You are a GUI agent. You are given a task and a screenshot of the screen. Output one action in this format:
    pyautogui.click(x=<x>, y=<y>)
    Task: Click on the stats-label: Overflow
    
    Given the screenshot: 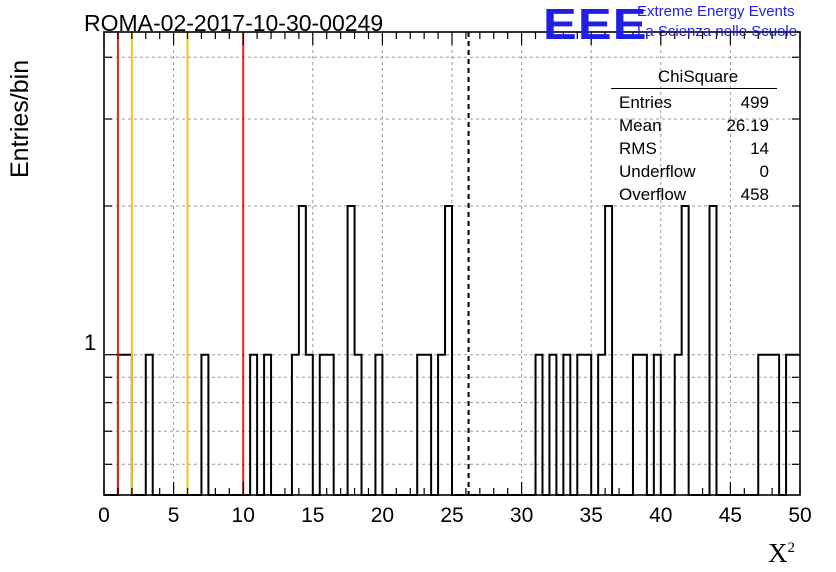 What is the action you would take?
    pyautogui.click(x=653, y=194)
    